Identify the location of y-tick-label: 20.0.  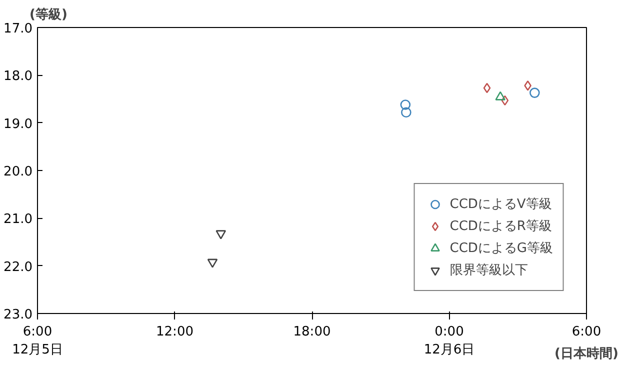
(18, 172).